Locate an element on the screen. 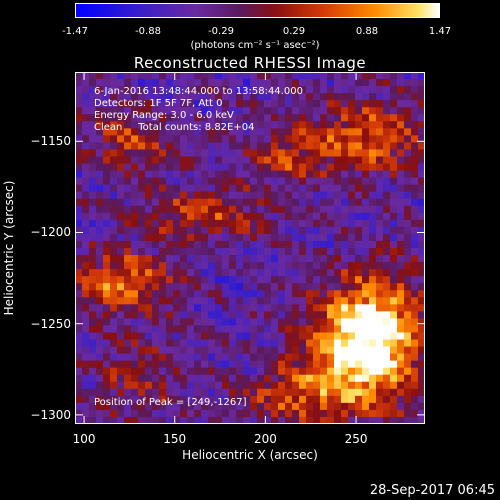  colorbar-tick: 1.47 is located at coordinates (440, 31).